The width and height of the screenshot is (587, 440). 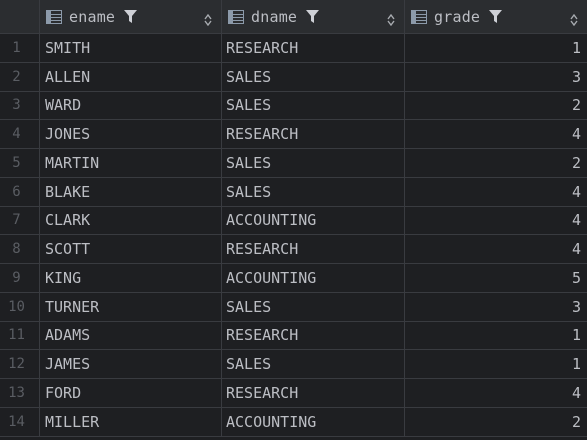 I want to click on cell-grade: 5, so click(x=576, y=278).